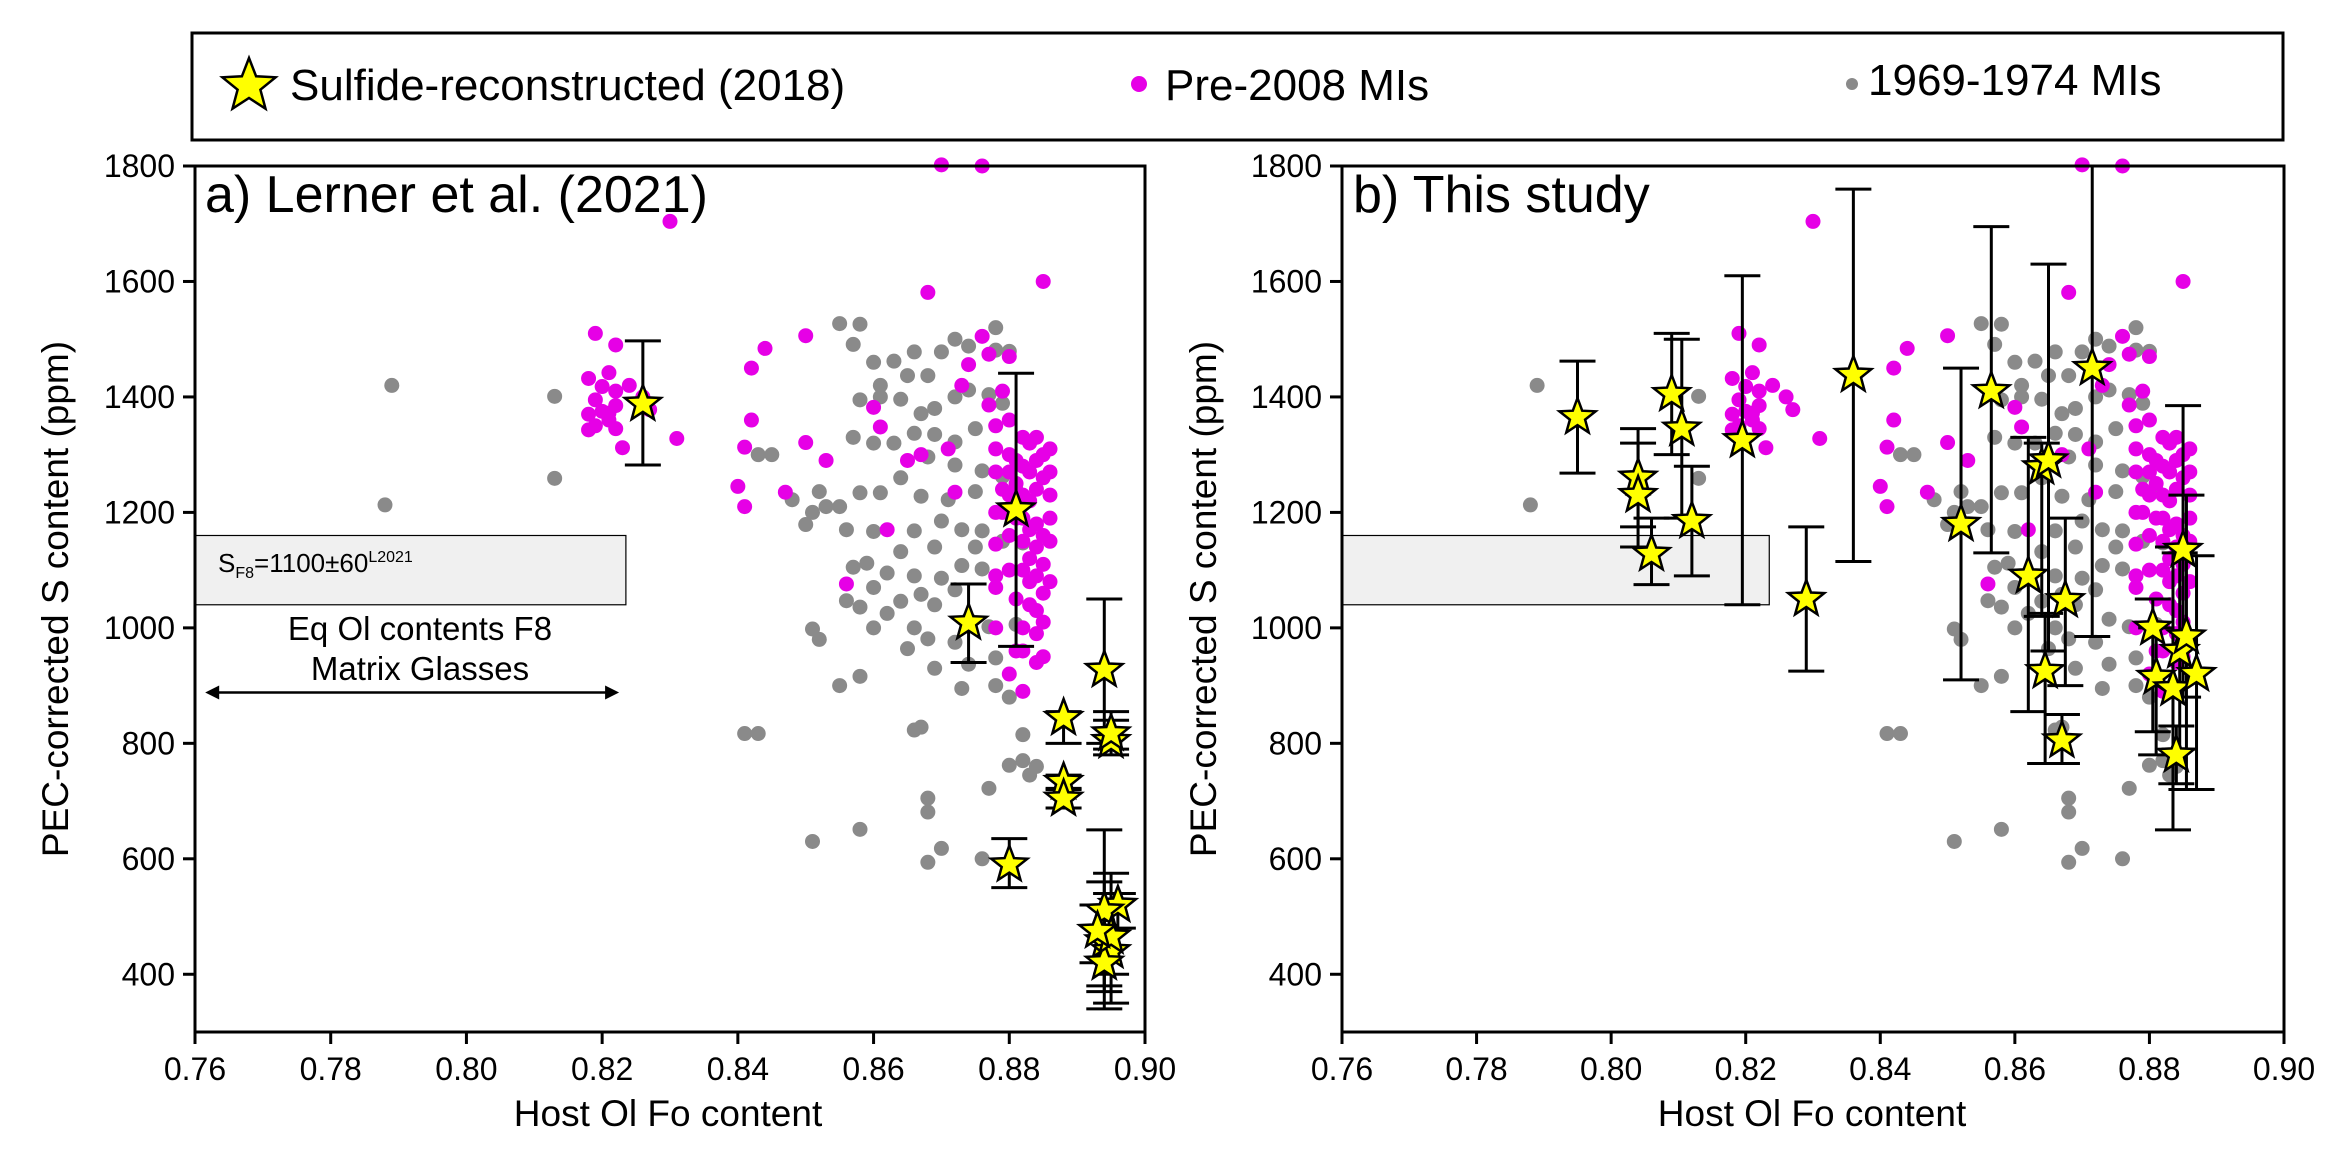 The image size is (2349, 1169). What do you see at coordinates (1746, 1069) in the screenshot?
I see `x-tick-label: 0.82` at bounding box center [1746, 1069].